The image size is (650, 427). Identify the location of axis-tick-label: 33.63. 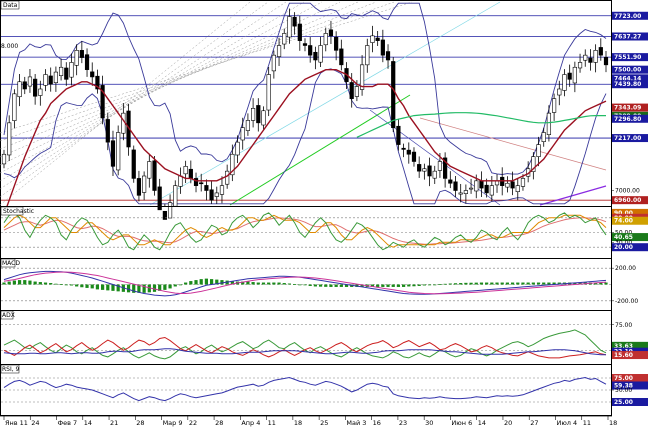
(623, 346).